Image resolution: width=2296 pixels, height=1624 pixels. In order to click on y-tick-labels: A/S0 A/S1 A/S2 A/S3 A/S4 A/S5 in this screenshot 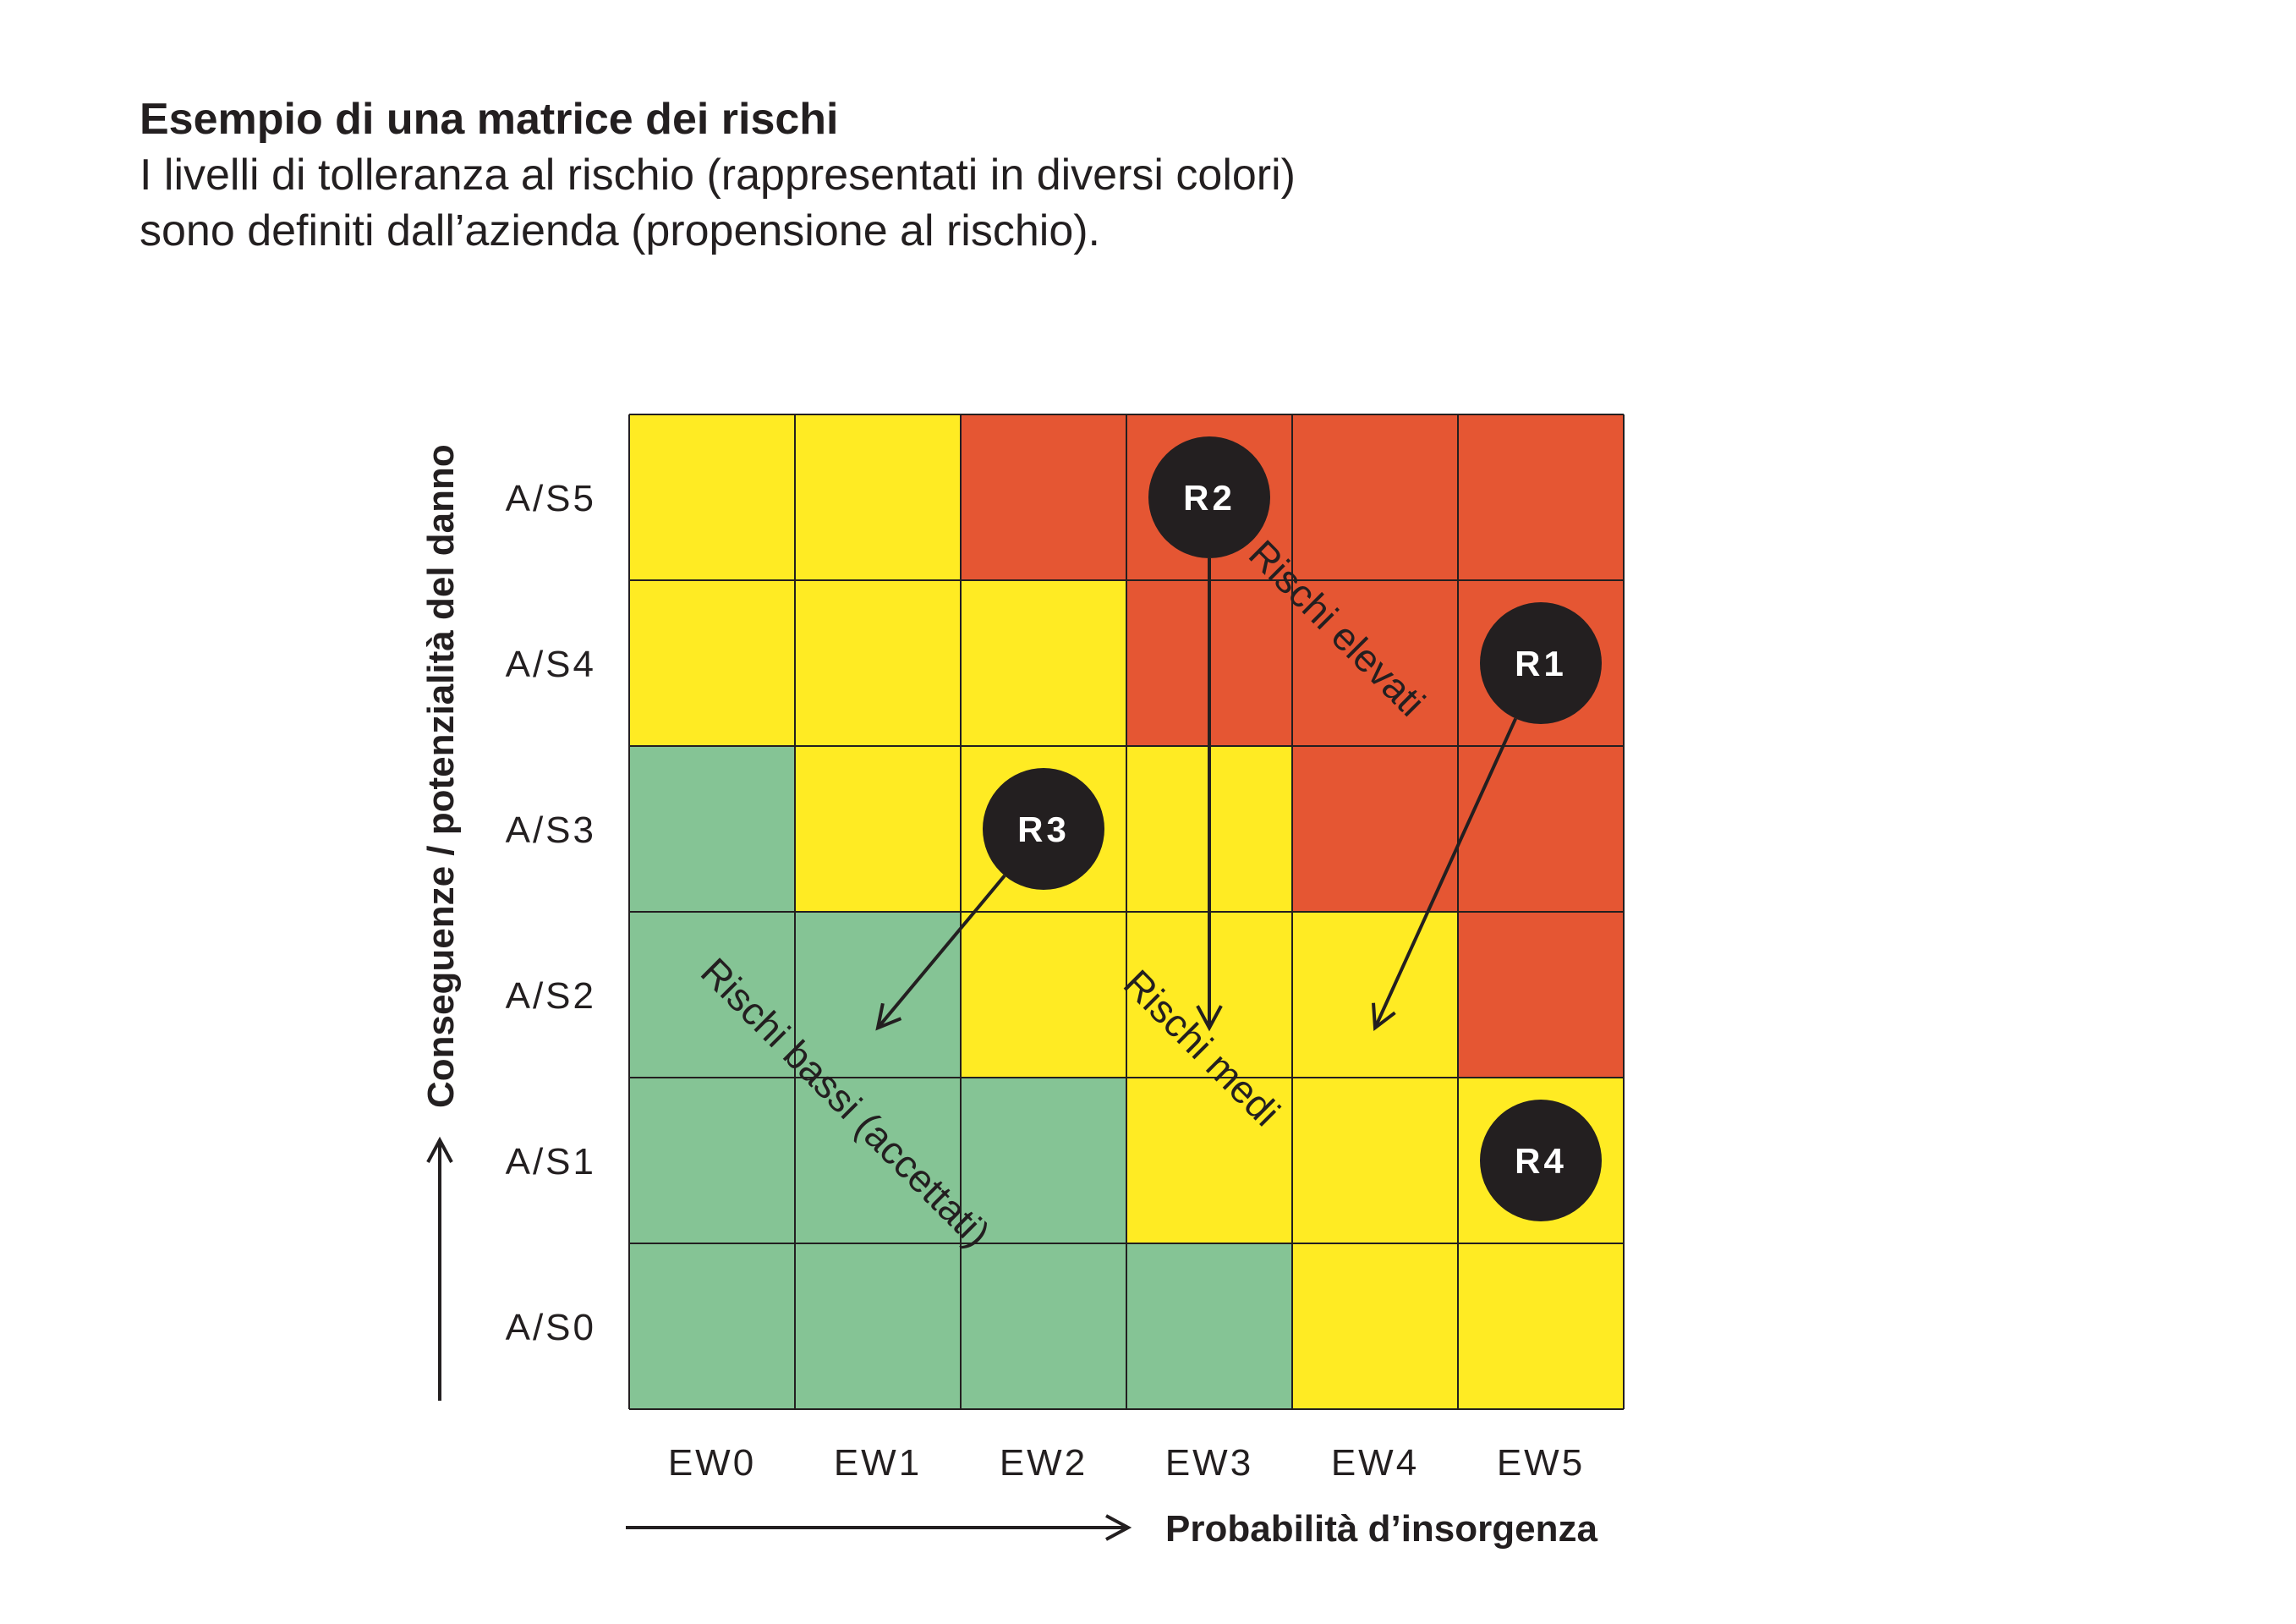, I will do `click(551, 913)`.